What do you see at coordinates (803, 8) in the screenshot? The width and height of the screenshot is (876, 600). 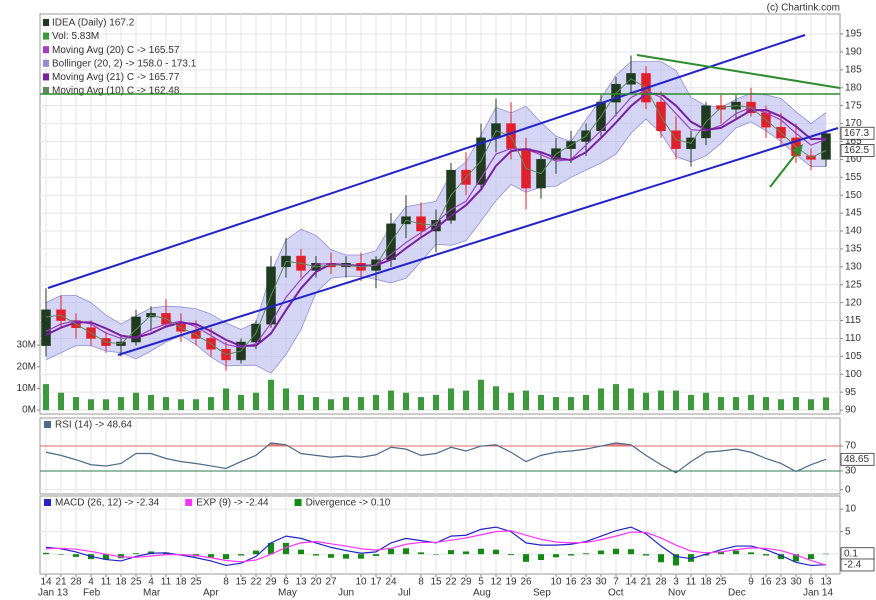 I see `credit: (c) Chartink.com` at bounding box center [803, 8].